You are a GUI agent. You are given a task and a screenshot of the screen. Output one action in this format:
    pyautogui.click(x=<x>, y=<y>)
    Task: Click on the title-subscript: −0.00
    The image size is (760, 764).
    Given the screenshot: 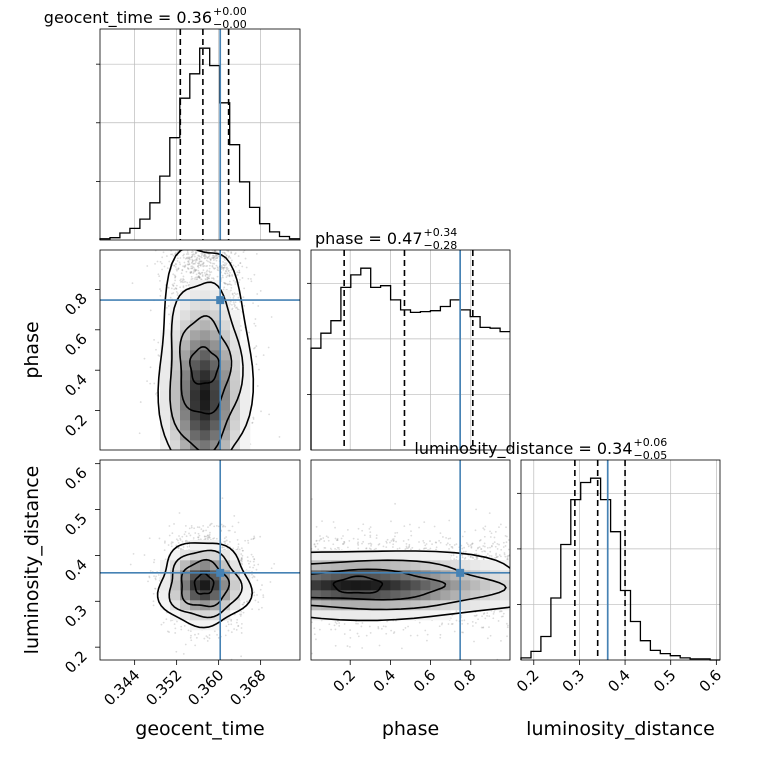 What is the action you would take?
    pyautogui.click(x=230, y=24)
    